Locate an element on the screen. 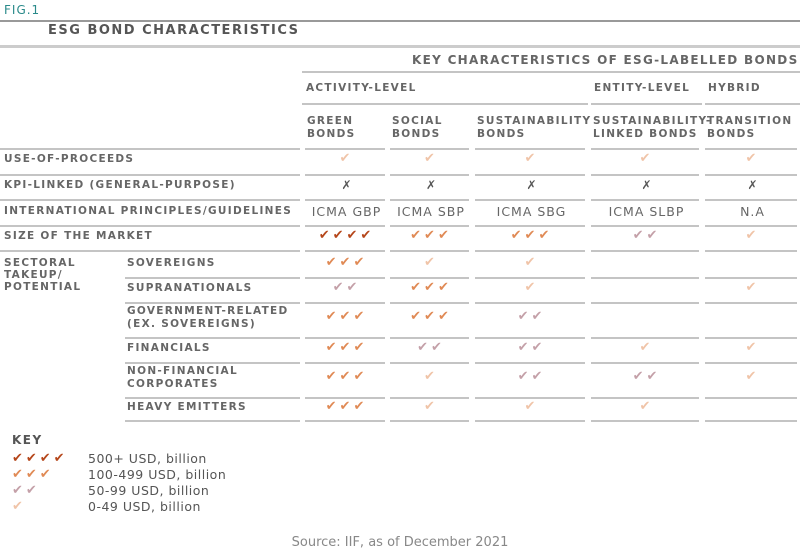  group-entity: ENTITY-LEVEL is located at coordinates (642, 88).